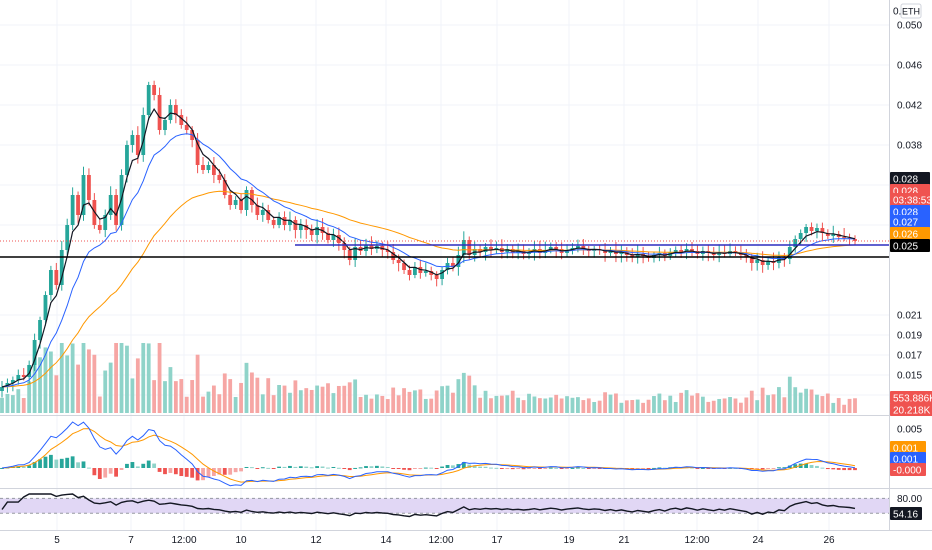 The height and width of the screenshot is (550, 932). What do you see at coordinates (909, 316) in the screenshot?
I see `price-tick-label: 0.021` at bounding box center [909, 316].